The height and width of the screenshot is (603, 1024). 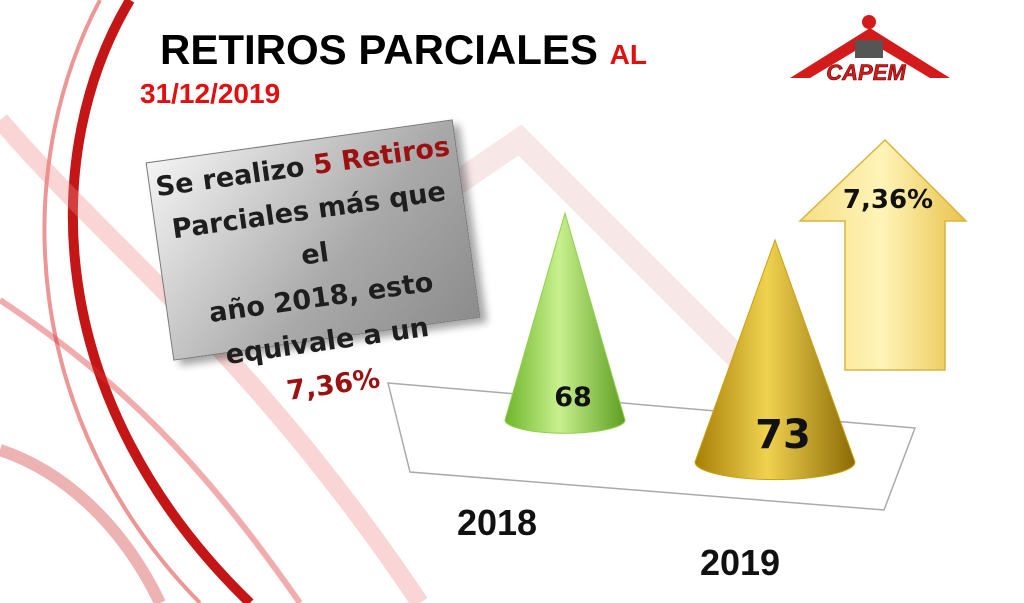 What do you see at coordinates (210, 93) in the screenshot?
I see `date: 31/12/2019` at bounding box center [210, 93].